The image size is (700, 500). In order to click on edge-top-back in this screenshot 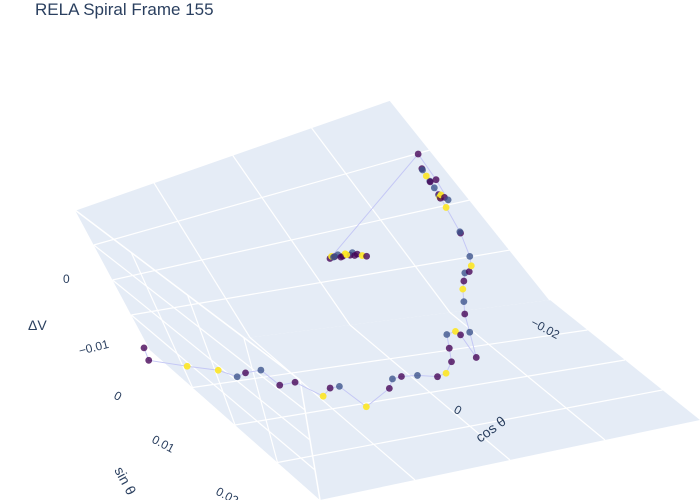, I will do `click(232, 155)`.